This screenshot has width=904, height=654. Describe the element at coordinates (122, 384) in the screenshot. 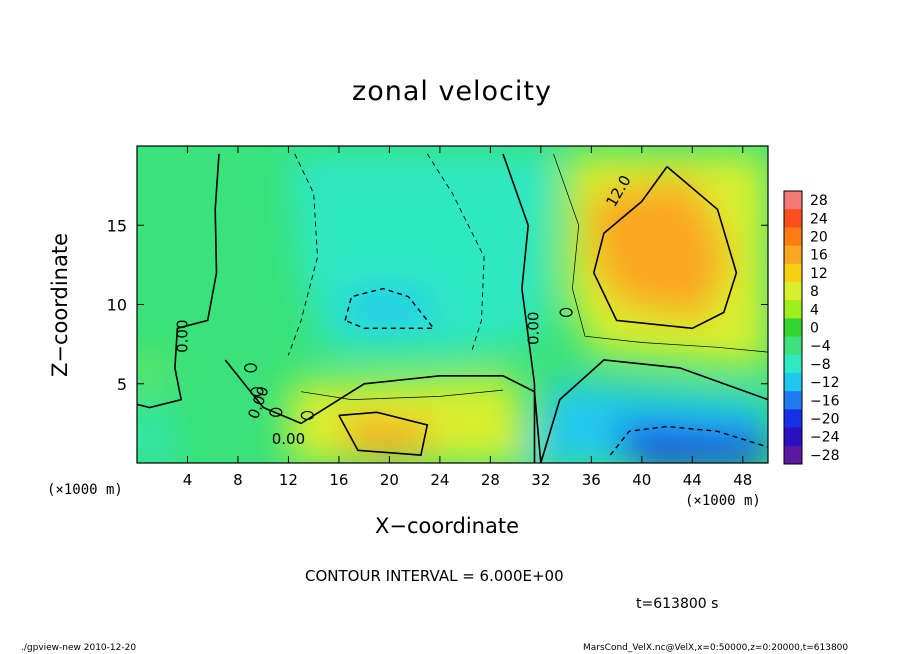

I see `y-tick-label: 5` at that location.